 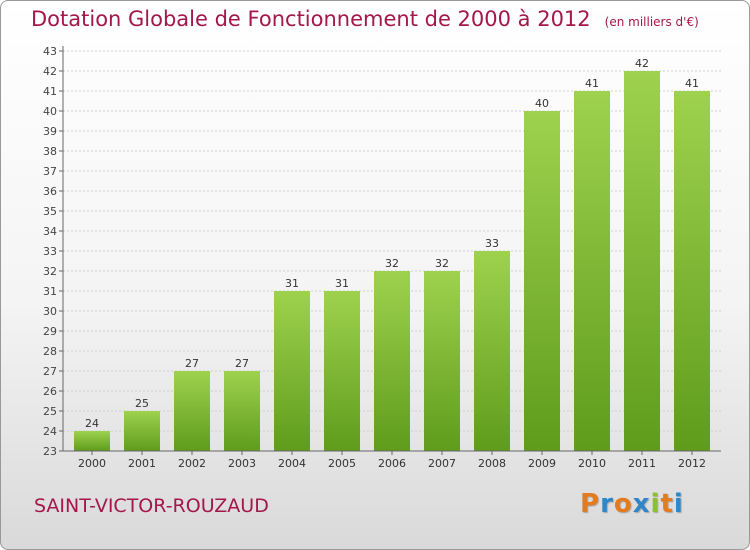 What do you see at coordinates (50, 91) in the screenshot?
I see `y-tick-label: 41` at bounding box center [50, 91].